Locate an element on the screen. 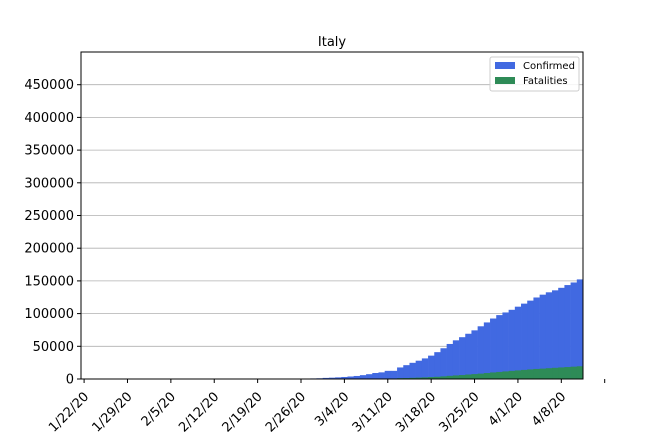 Image resolution: width=648 pixels, height=436 pixels. y-tick-label: 0 is located at coordinates (70, 380).